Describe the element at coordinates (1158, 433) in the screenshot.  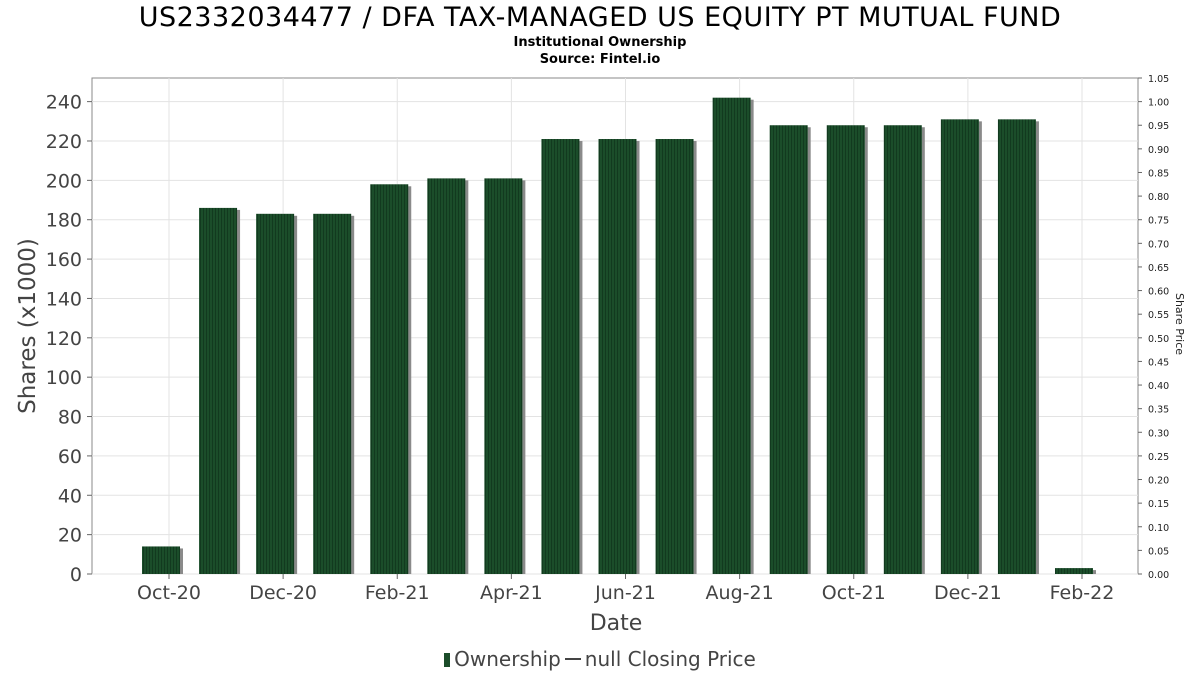
I see `y2-tick-label: 0.30` at that location.